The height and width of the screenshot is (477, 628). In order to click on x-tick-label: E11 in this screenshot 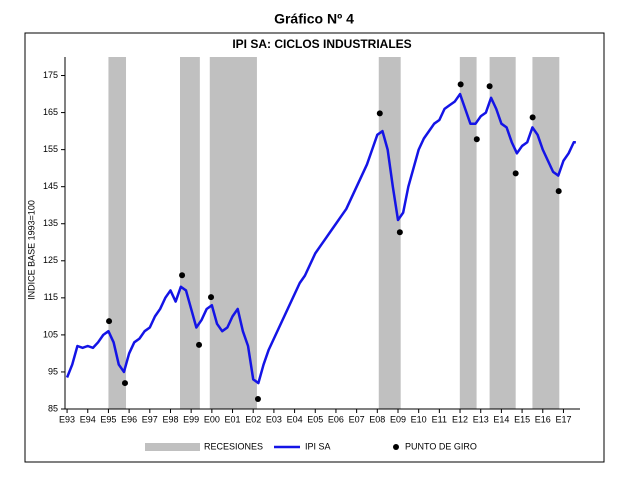, I will do `click(439, 419)`.